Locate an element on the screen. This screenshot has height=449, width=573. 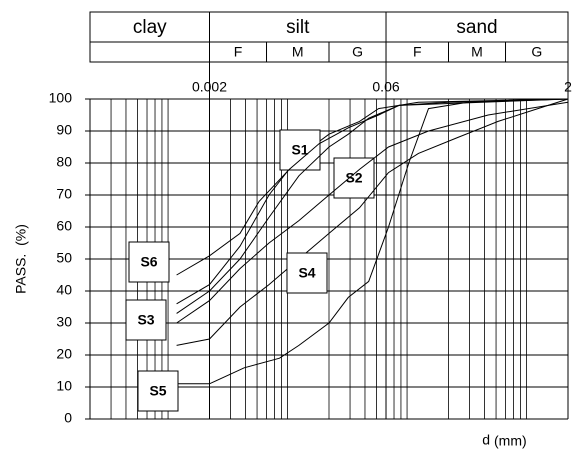
series-label: S6 is located at coordinates (148, 262).